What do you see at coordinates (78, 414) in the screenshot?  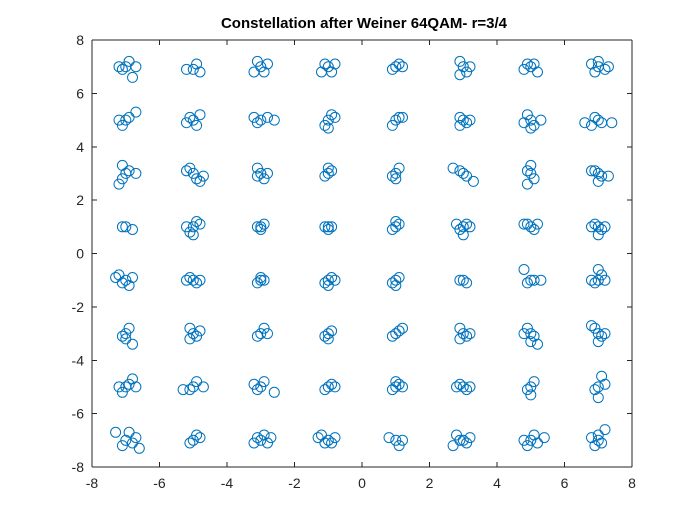 I see `y-tick-label: -6` at bounding box center [78, 414].